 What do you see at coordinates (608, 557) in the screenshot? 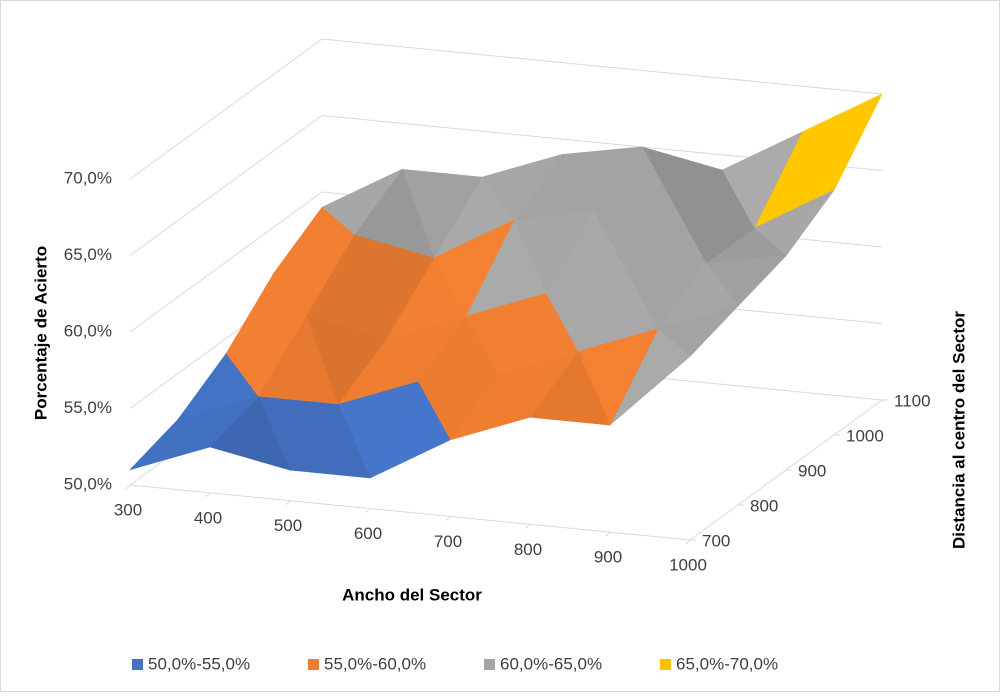
I see `x-tick-label: 900` at bounding box center [608, 557].